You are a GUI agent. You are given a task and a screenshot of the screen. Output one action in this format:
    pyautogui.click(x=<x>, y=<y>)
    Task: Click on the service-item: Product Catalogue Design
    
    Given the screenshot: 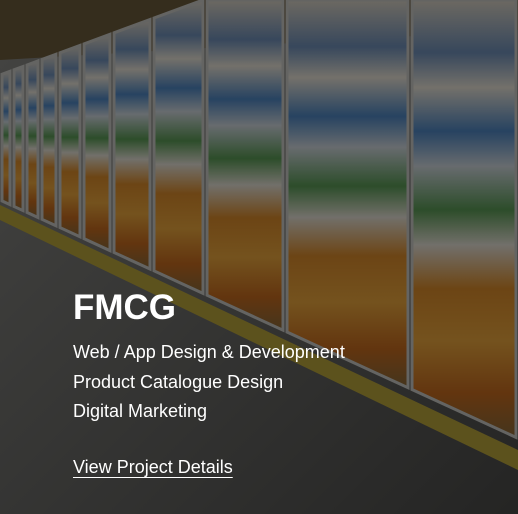 What is the action you would take?
    pyautogui.click(x=178, y=381)
    